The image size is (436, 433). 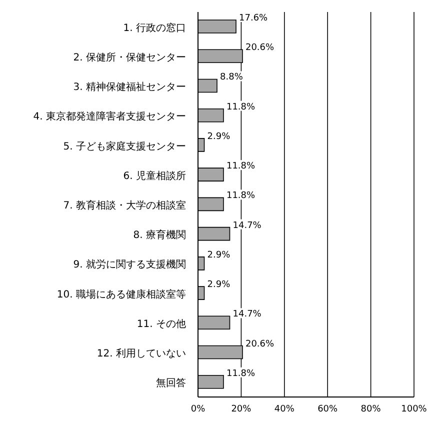 I want to click on y-tick-label: 無回答, so click(x=171, y=383).